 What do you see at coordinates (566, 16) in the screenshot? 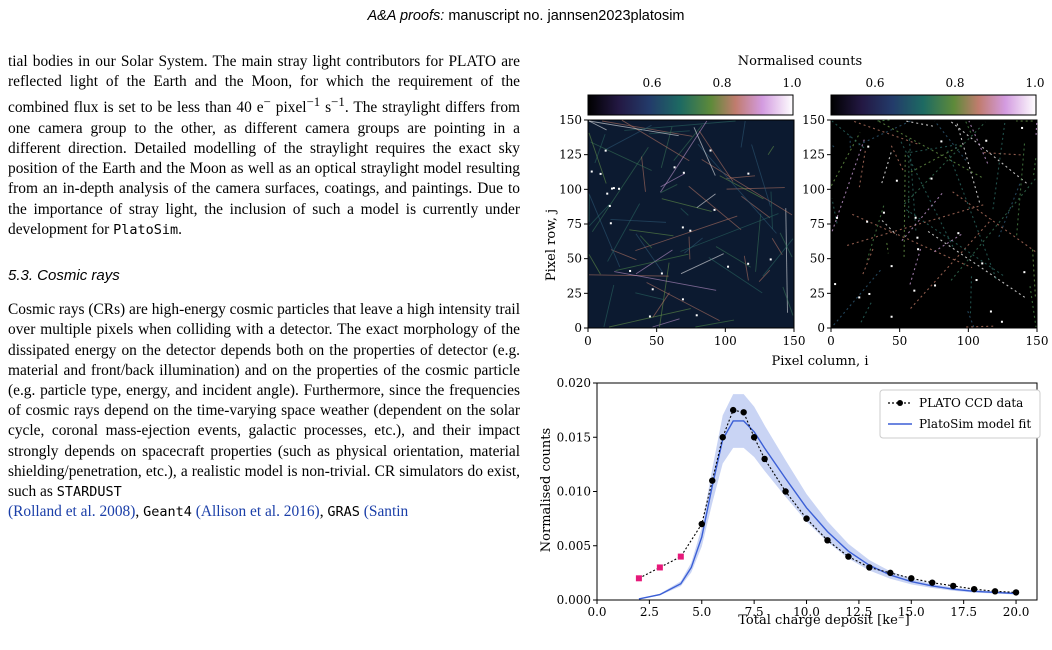
I see `manuscript-id: manuscript no. jannsen2023platosim` at bounding box center [566, 16].